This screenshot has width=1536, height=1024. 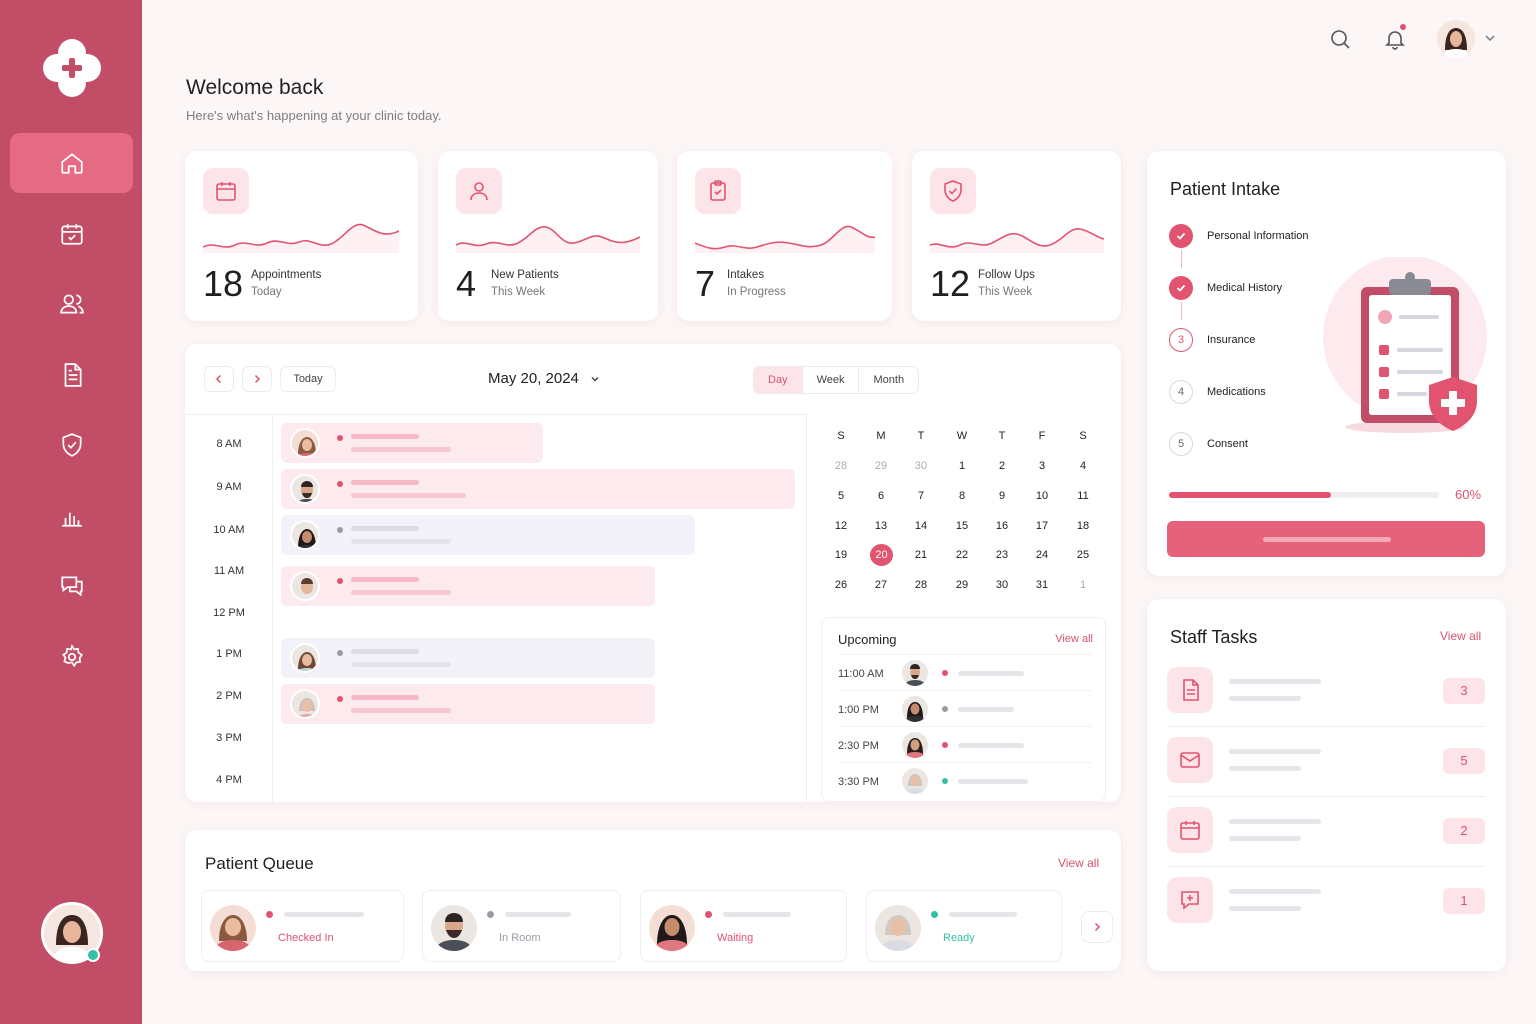 What do you see at coordinates (1212, 340) in the screenshot?
I see `intake-step: 3 Insurance` at bounding box center [1212, 340].